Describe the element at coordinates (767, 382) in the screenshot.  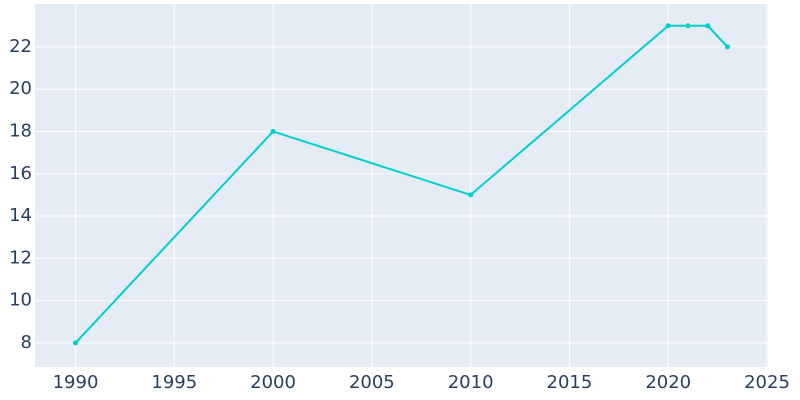
I see `x-tick-label: 2025` at that location.